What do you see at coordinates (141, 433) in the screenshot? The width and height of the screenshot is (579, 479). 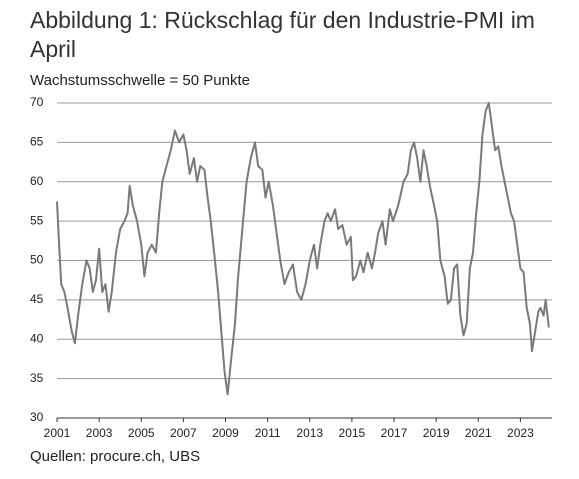 I see `x-tick-label: 2005` at bounding box center [141, 433].